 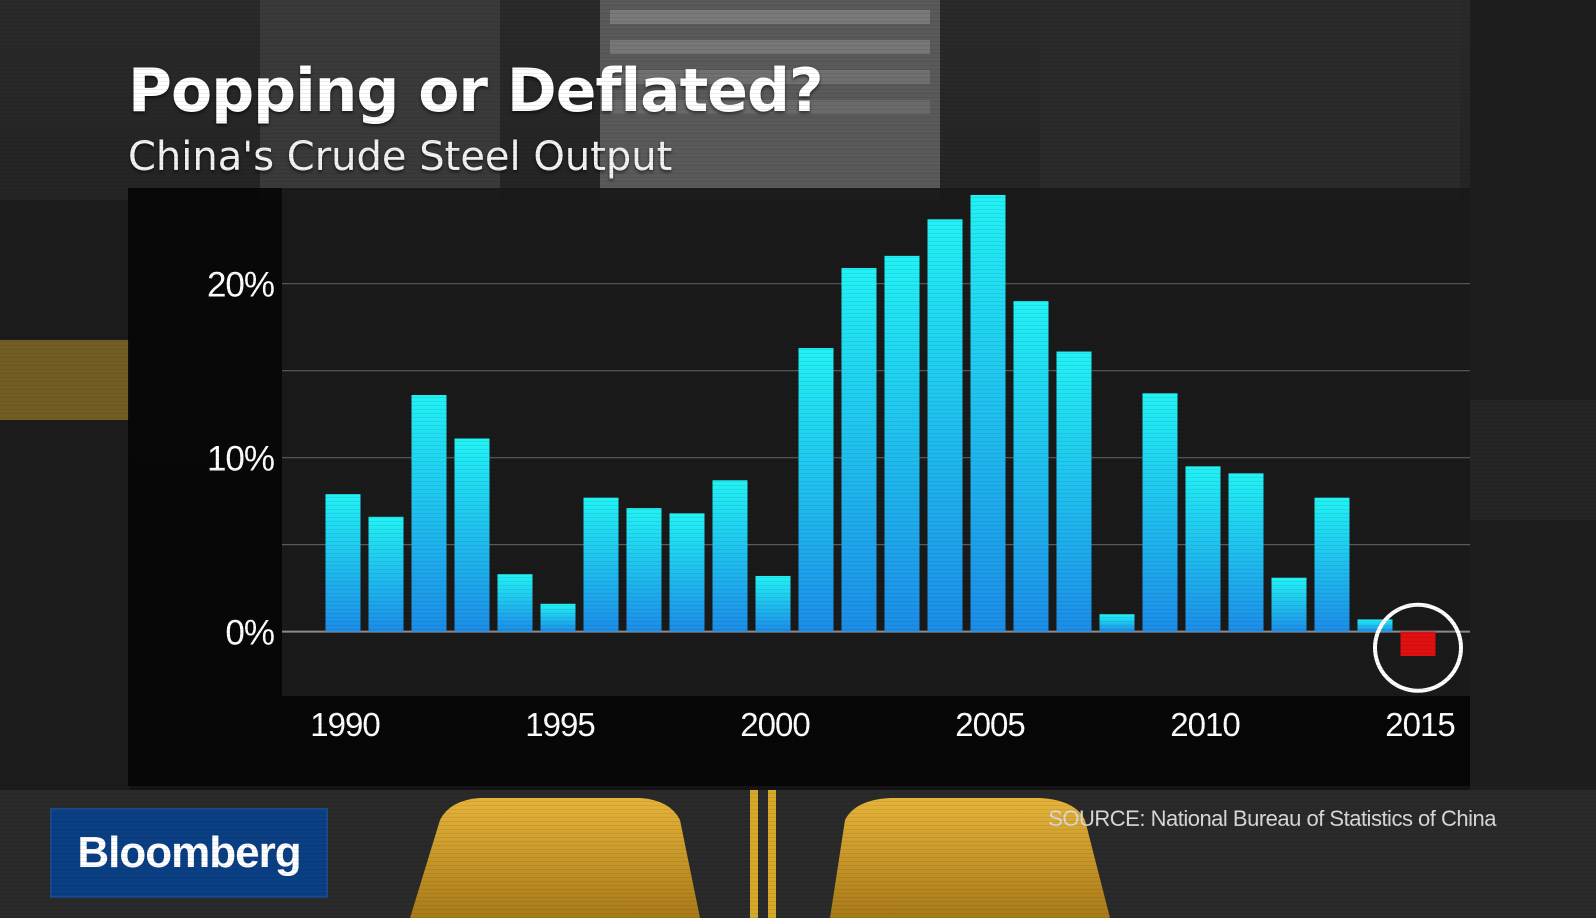 I want to click on bar-2002, so click(x=859, y=450).